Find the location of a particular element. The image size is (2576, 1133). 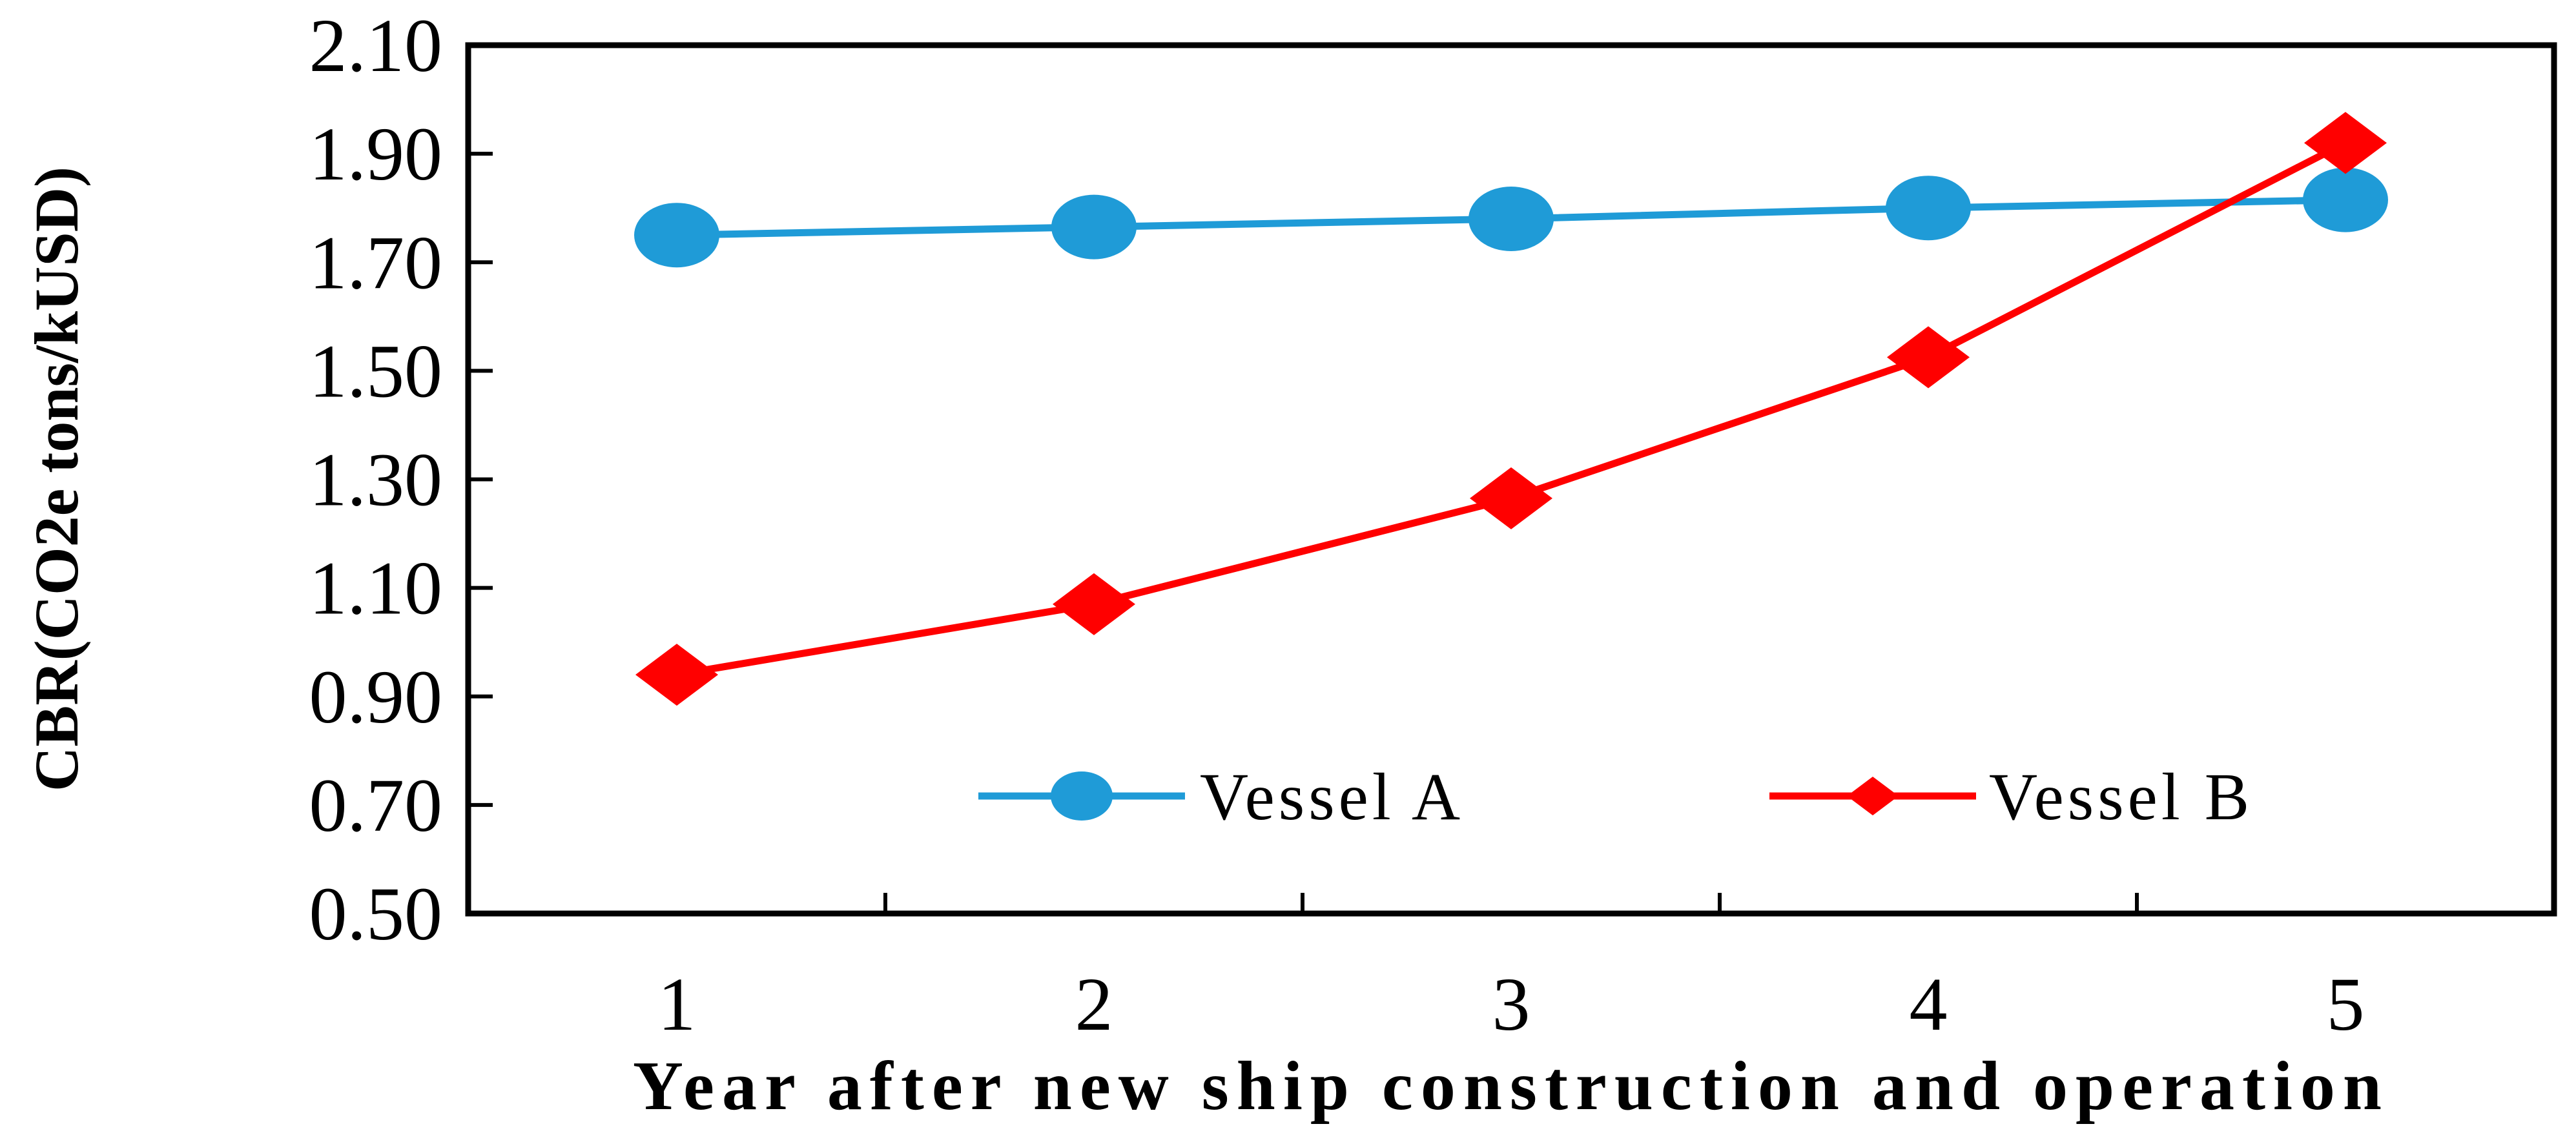

y-axis-title: CBR(CO2e tons/kUSD) is located at coordinates (56, 479).